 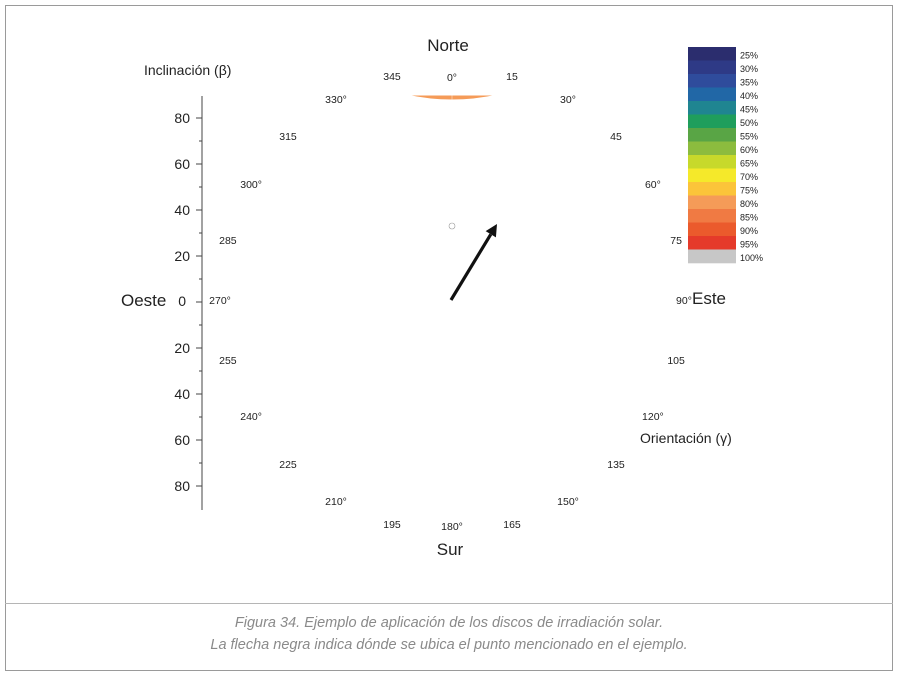 What do you see at coordinates (220, 301) in the screenshot?
I see `orientation-label: 270°` at bounding box center [220, 301].